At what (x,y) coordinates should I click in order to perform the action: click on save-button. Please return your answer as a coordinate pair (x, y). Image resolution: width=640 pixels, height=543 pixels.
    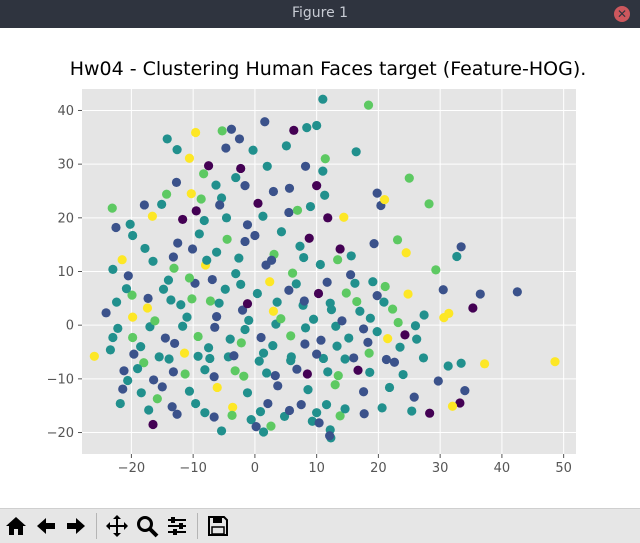
    Looking at the image, I should click on (218, 526).